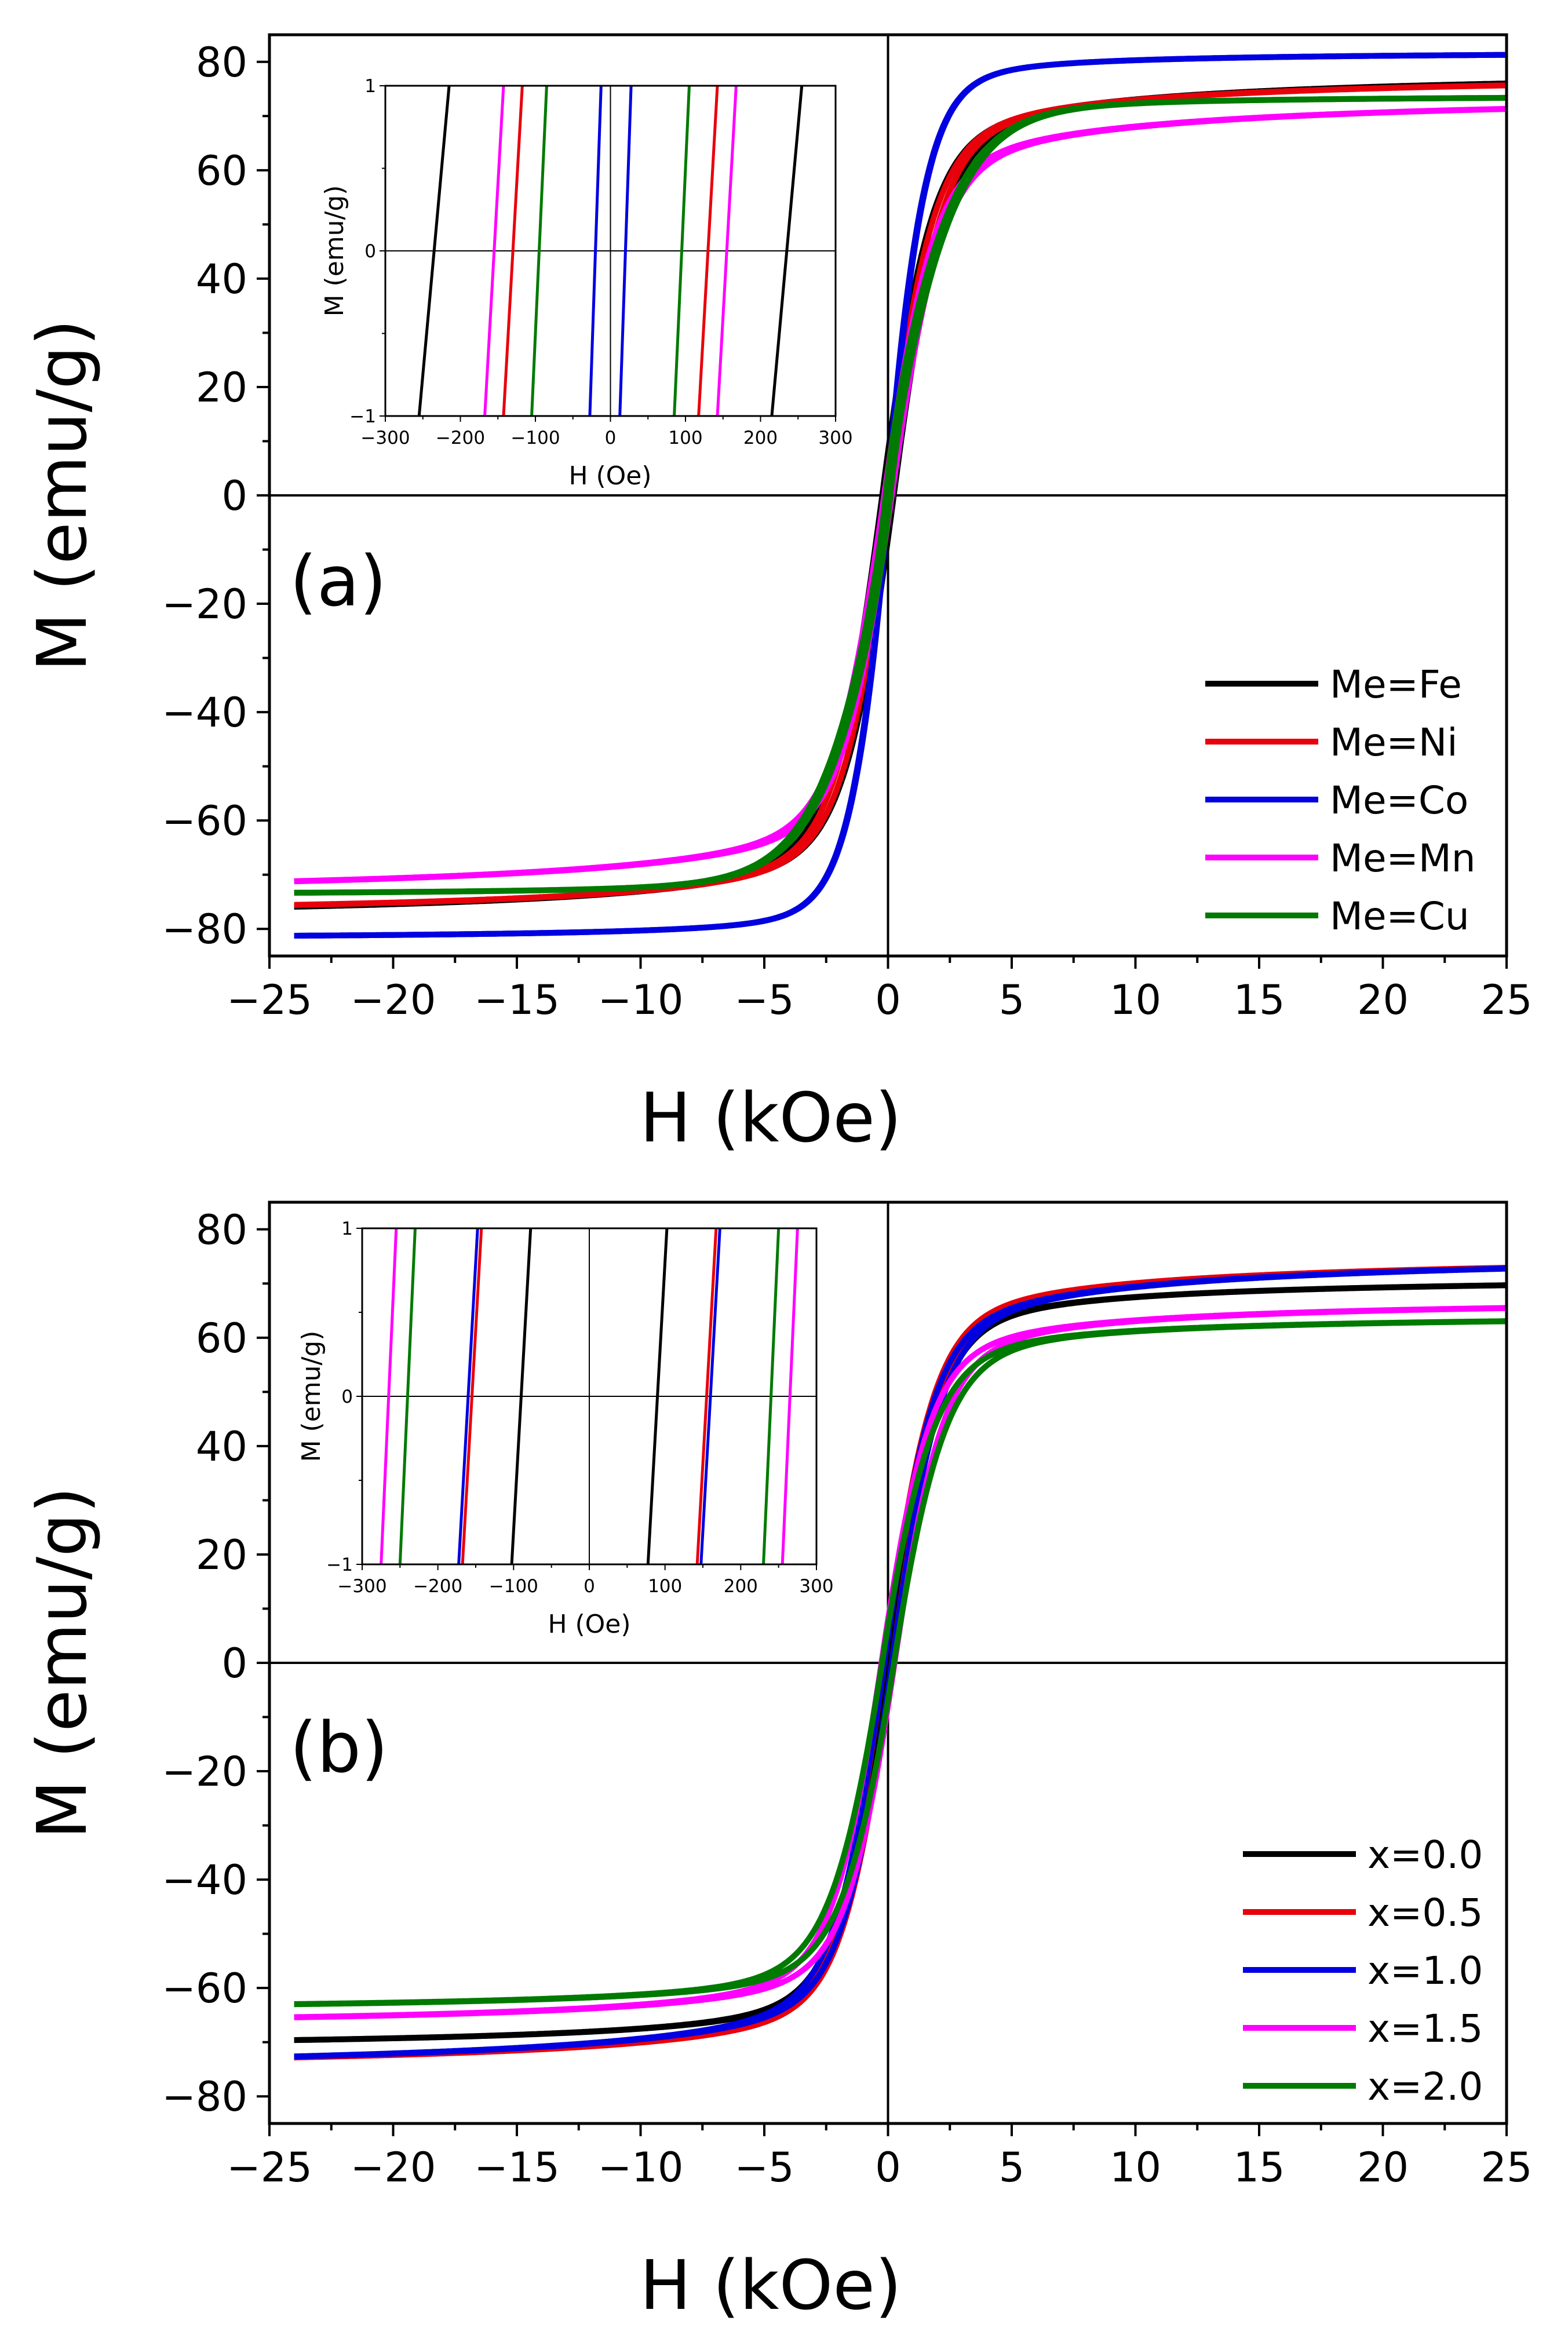  I want to click on inset-axis-ticks: −300 −200 −100 0 100 200 300 −1 0 1, so click(600, 262).